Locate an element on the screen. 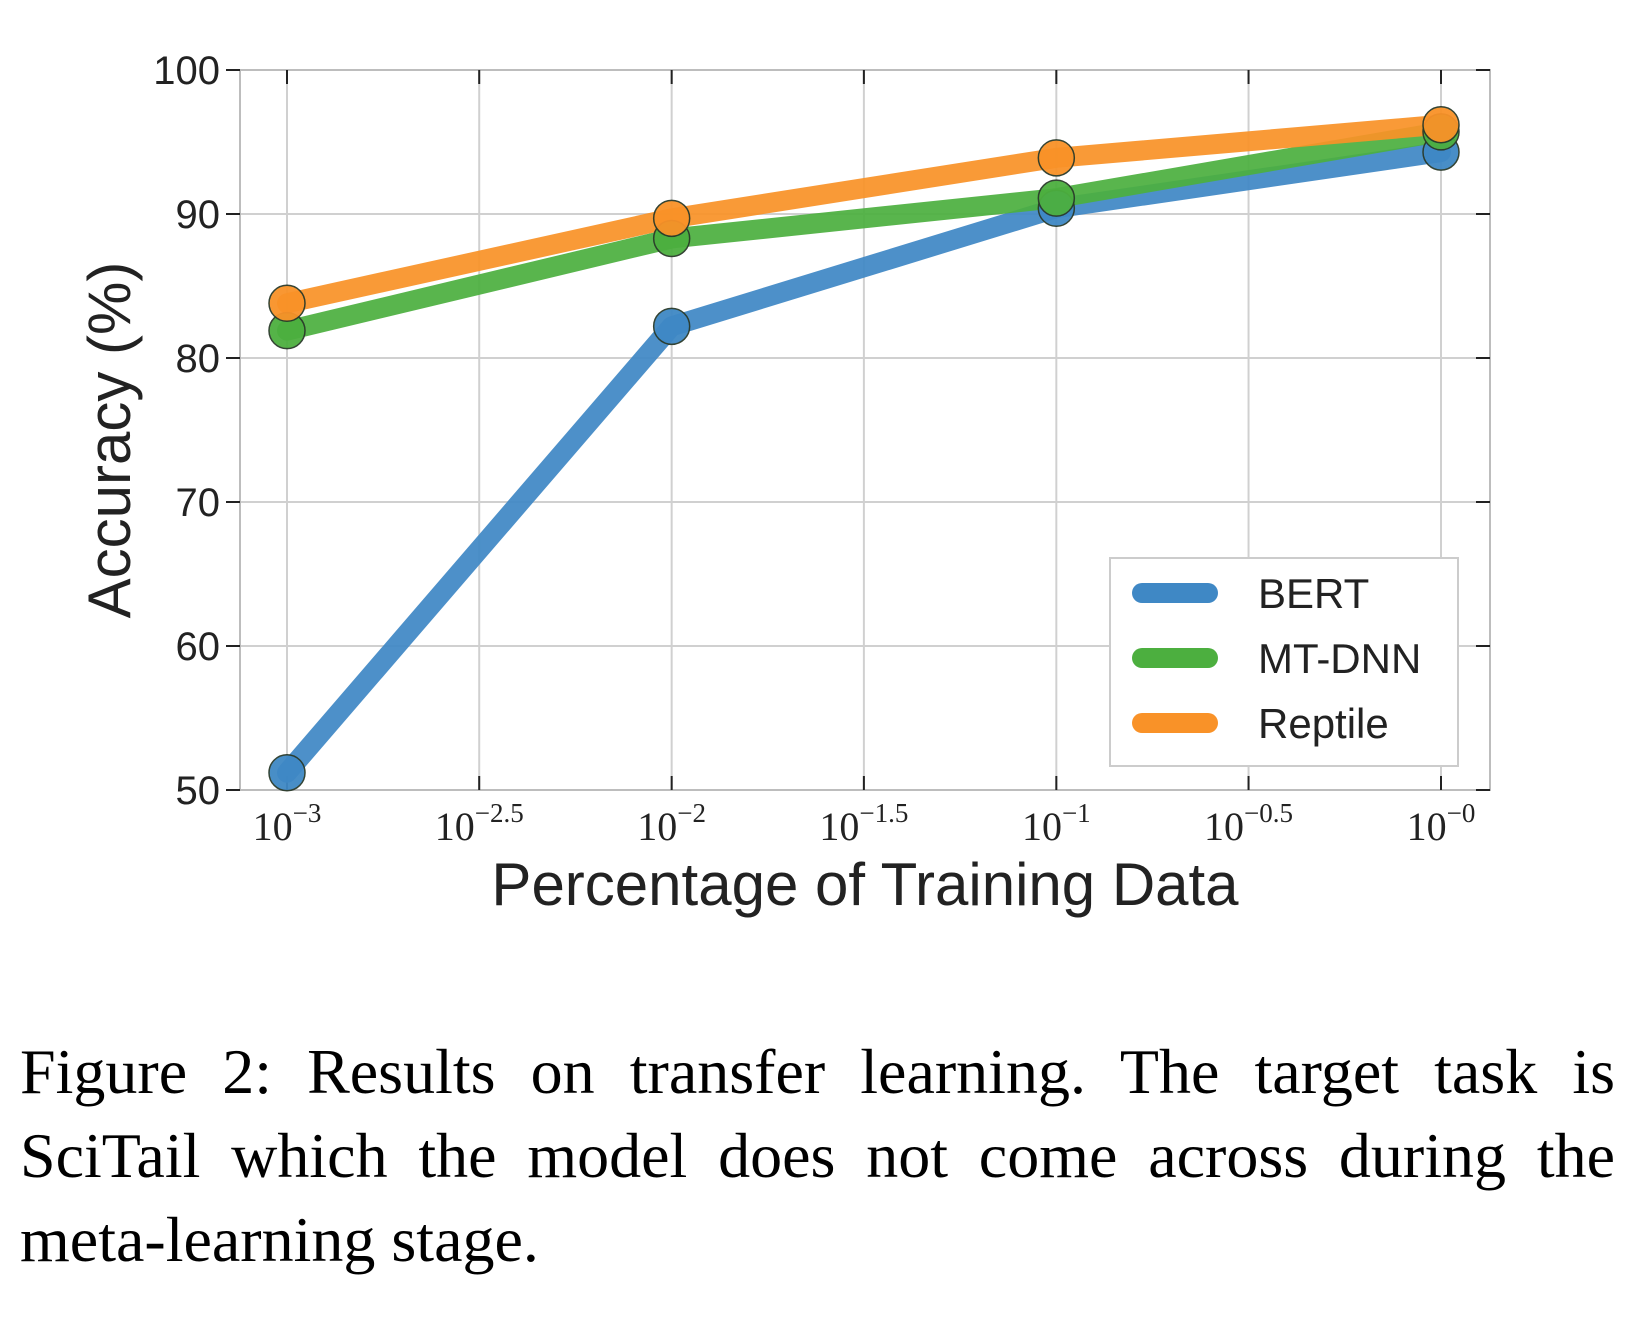 The height and width of the screenshot is (1324, 1630). x-tick-exponent: −1.5 is located at coordinates (883, 813).